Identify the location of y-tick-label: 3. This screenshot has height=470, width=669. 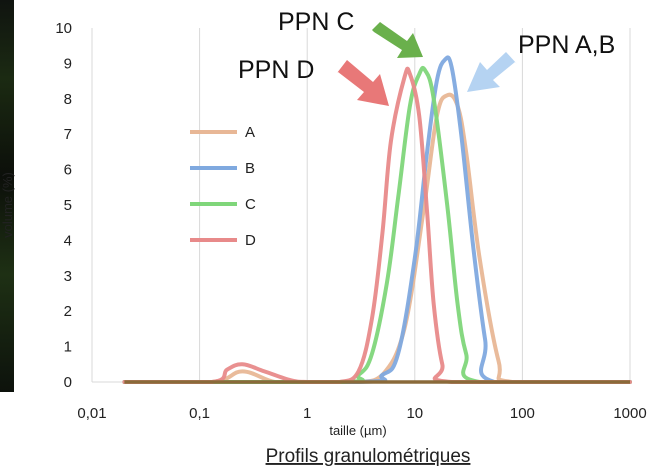
(68, 276).